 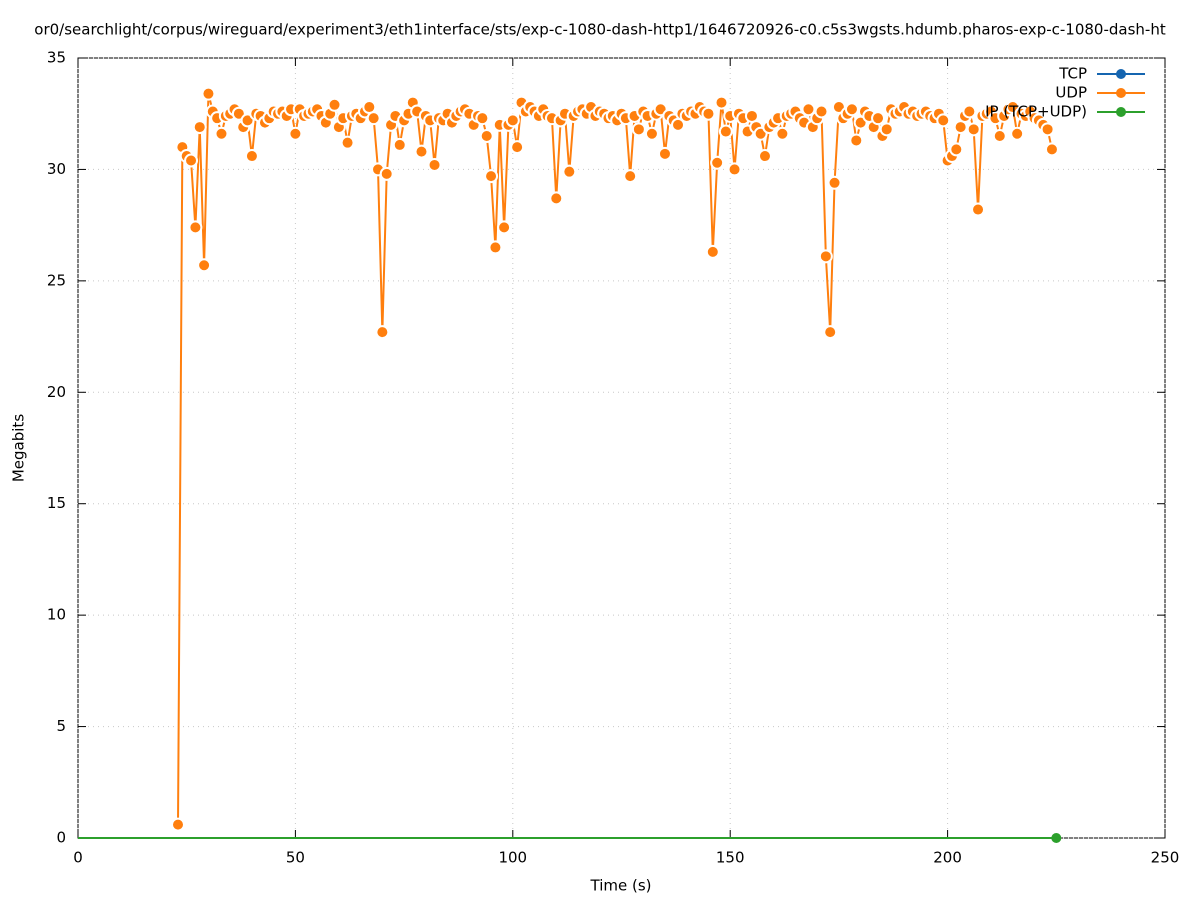 I want to click on y-tick-label: 35, so click(x=56, y=58).